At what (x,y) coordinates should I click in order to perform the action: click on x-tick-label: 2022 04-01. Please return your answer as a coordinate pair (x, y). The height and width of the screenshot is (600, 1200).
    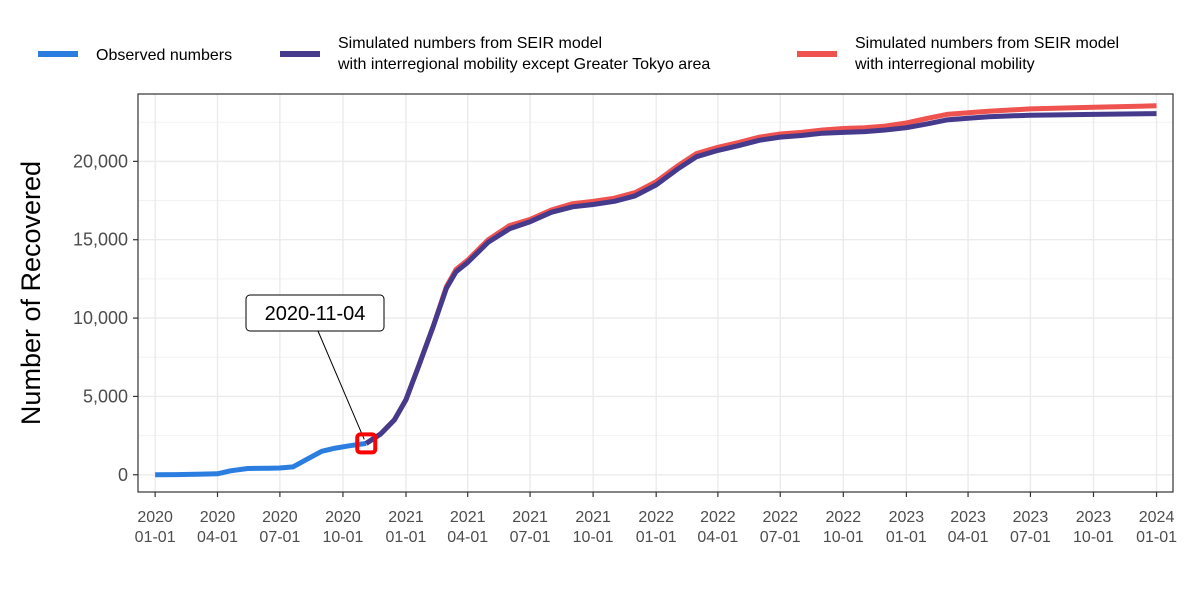
    Looking at the image, I should click on (717, 527).